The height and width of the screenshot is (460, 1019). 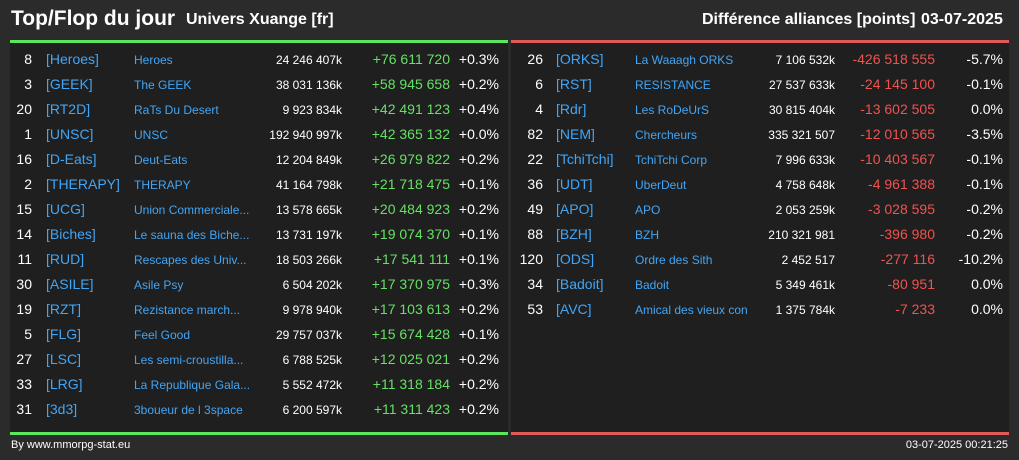 I want to click on alliance-tag-link: [LRG], so click(x=64, y=384).